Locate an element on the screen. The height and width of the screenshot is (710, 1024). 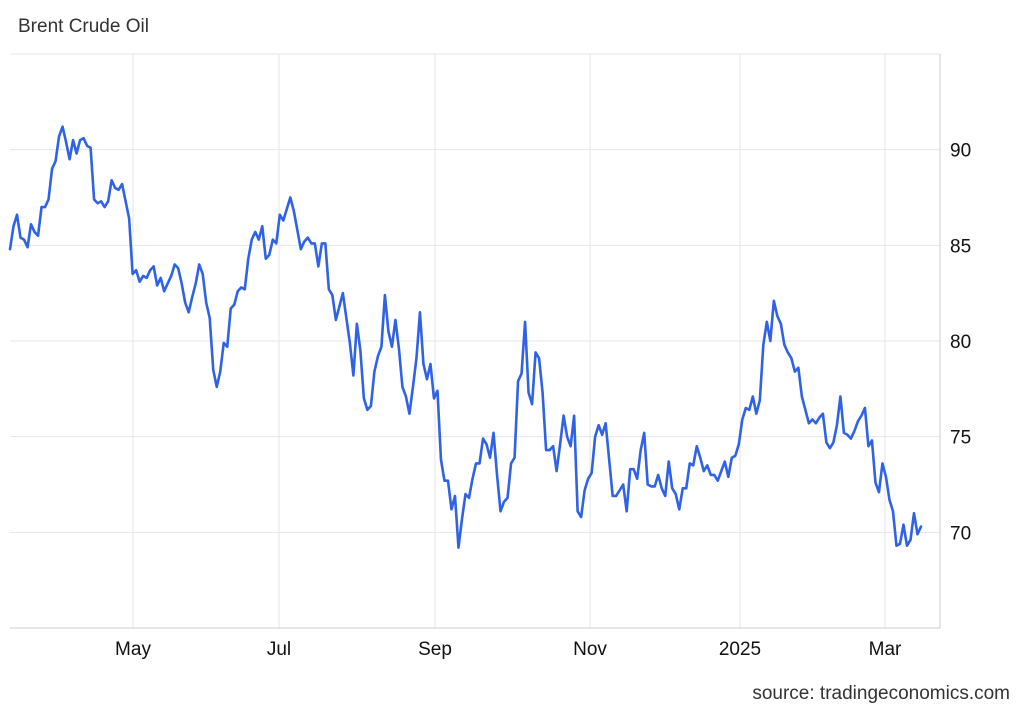
x-tick-label: Sep is located at coordinates (435, 649).